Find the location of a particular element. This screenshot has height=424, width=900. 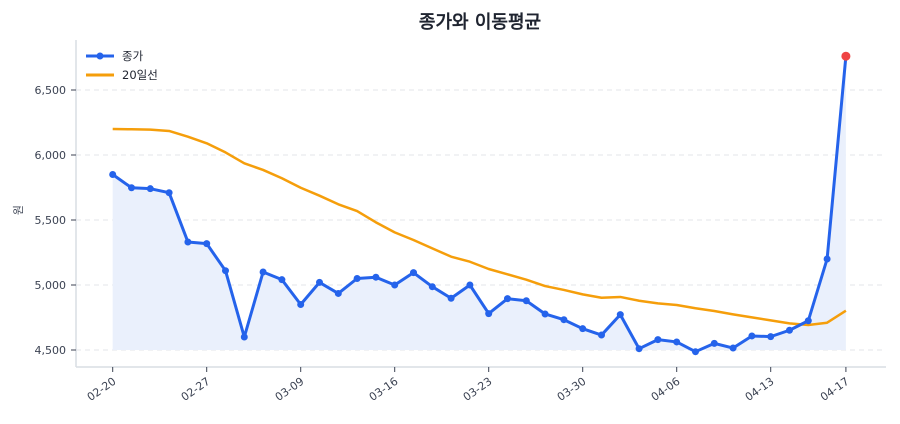

x-tick-label: 03-09 is located at coordinates (290, 389).